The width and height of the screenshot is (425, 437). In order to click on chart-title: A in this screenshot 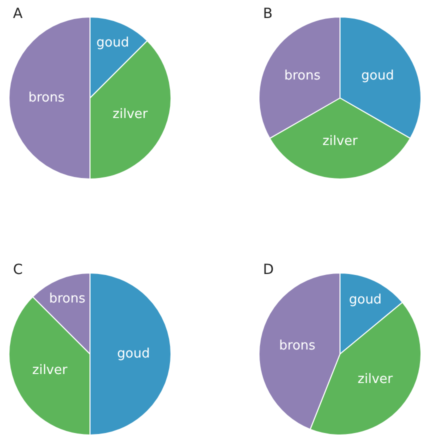, I will do `click(18, 14)`.